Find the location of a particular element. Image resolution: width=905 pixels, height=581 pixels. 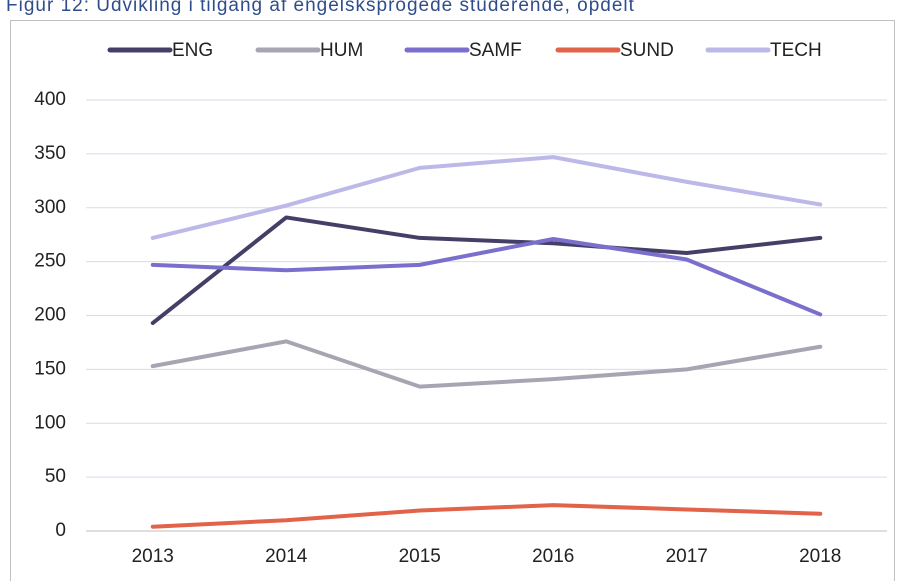

y-tick-label: 0 is located at coordinates (60, 530).